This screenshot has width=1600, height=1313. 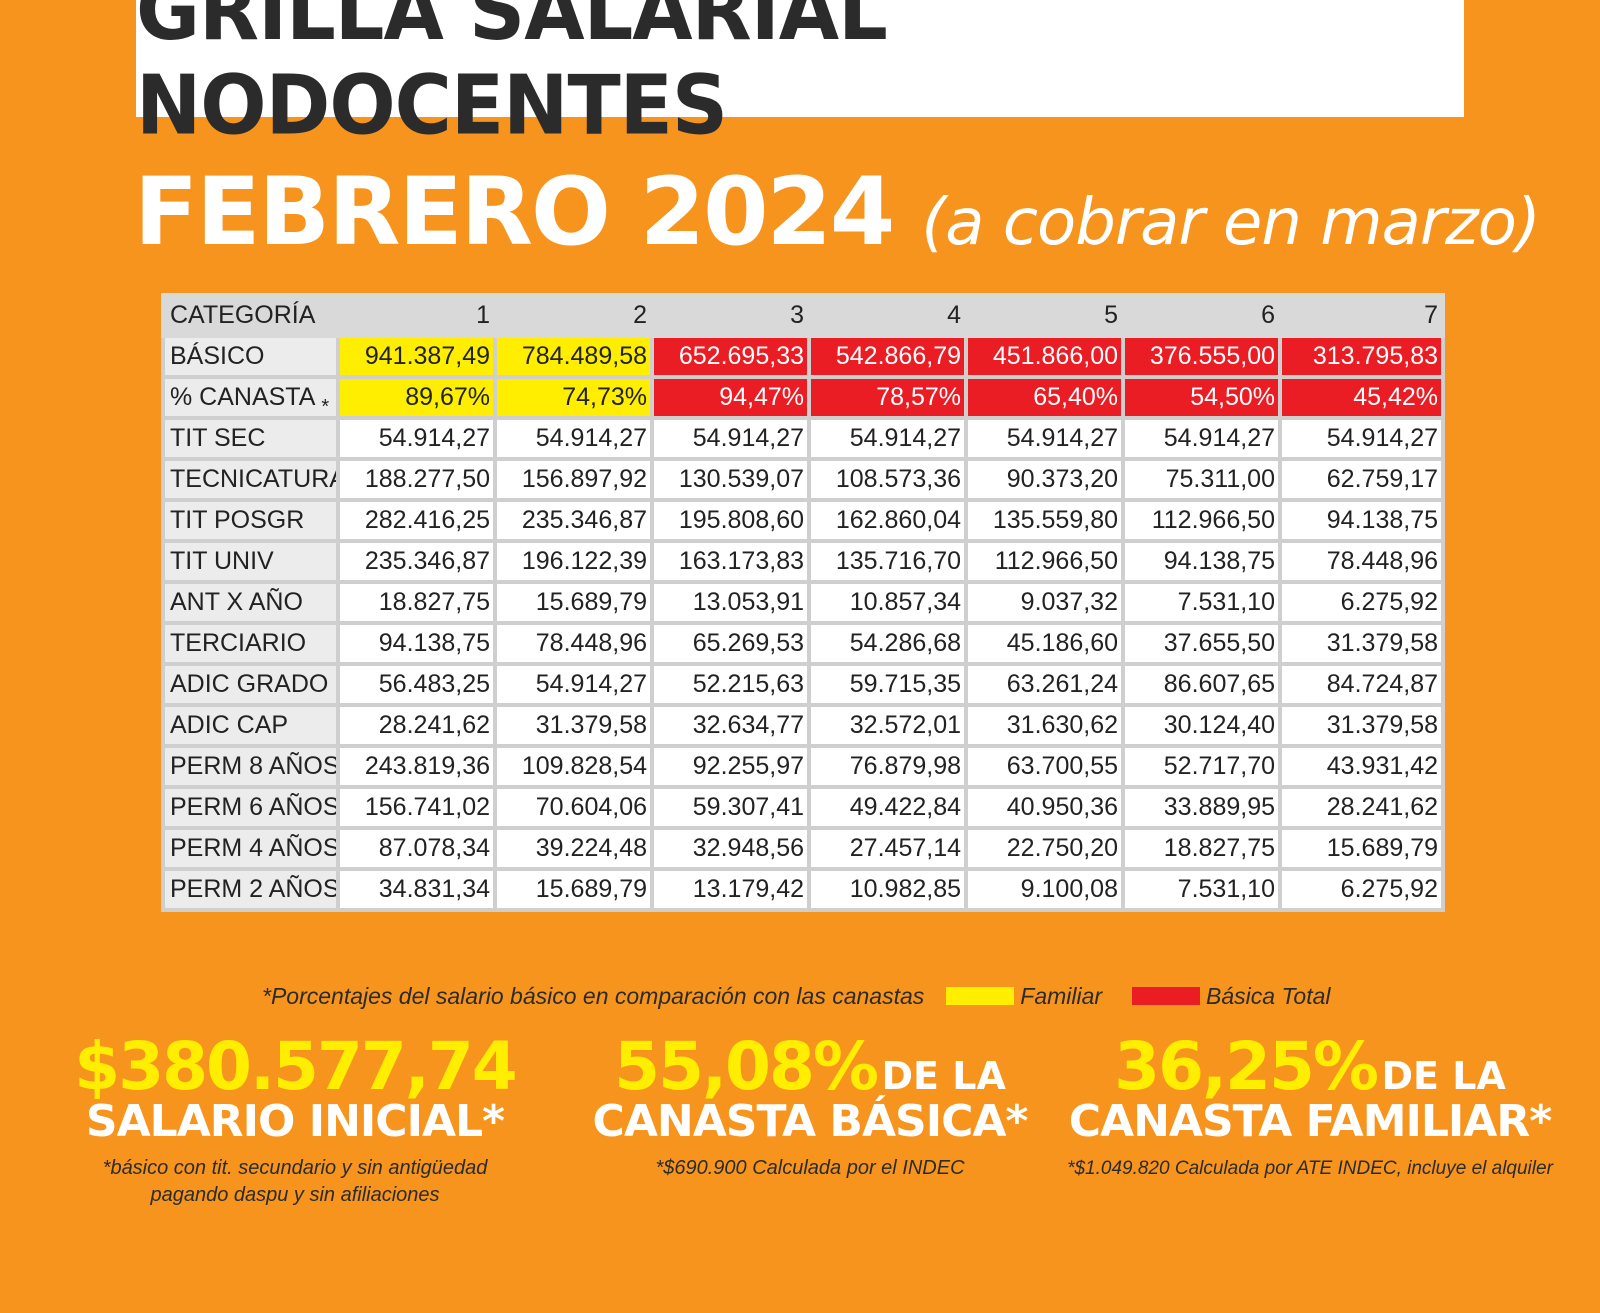 What do you see at coordinates (730, 602) in the screenshot?
I see `table-cell: 13.053,91` at bounding box center [730, 602].